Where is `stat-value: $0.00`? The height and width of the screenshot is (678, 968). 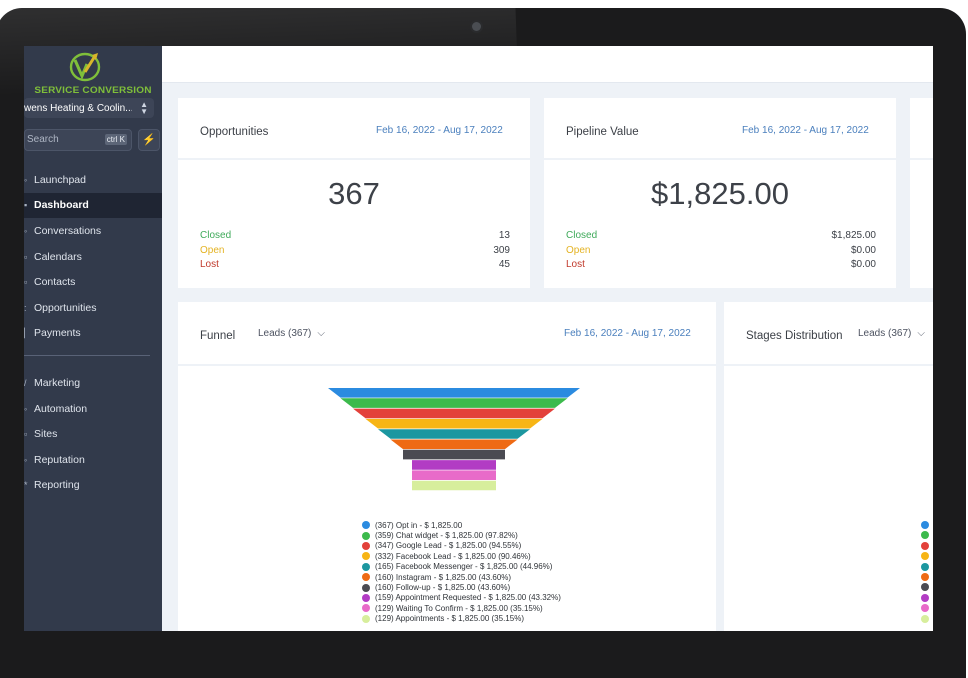 stat-value: $0.00 is located at coordinates (863, 250).